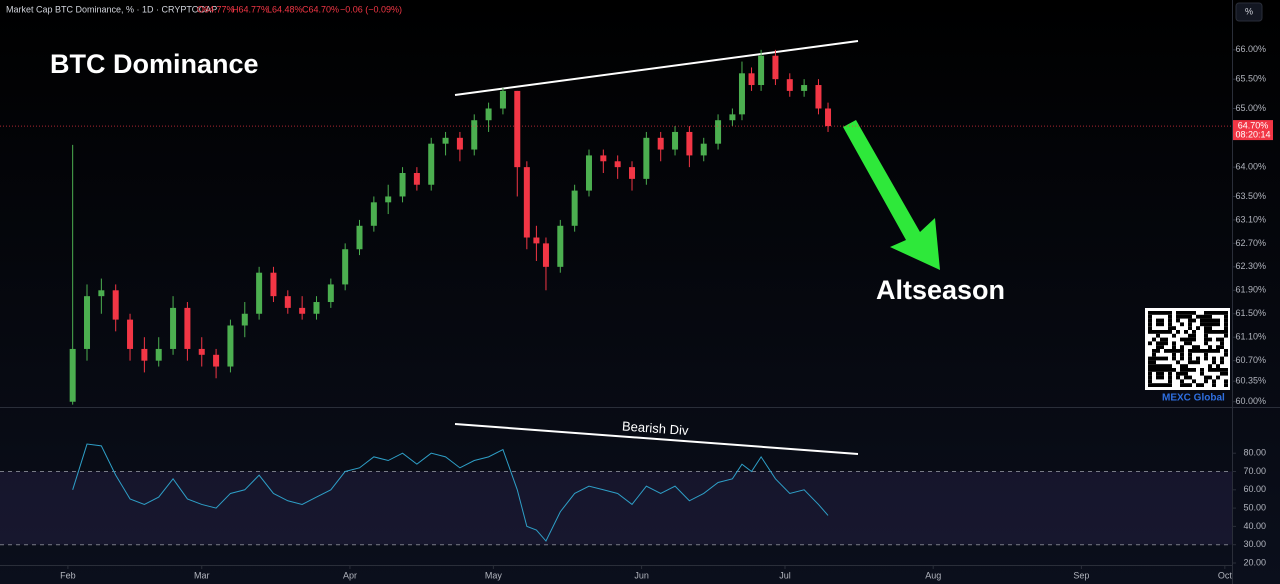  Describe the element at coordinates (891, 195) in the screenshot. I see `arrow` at that location.